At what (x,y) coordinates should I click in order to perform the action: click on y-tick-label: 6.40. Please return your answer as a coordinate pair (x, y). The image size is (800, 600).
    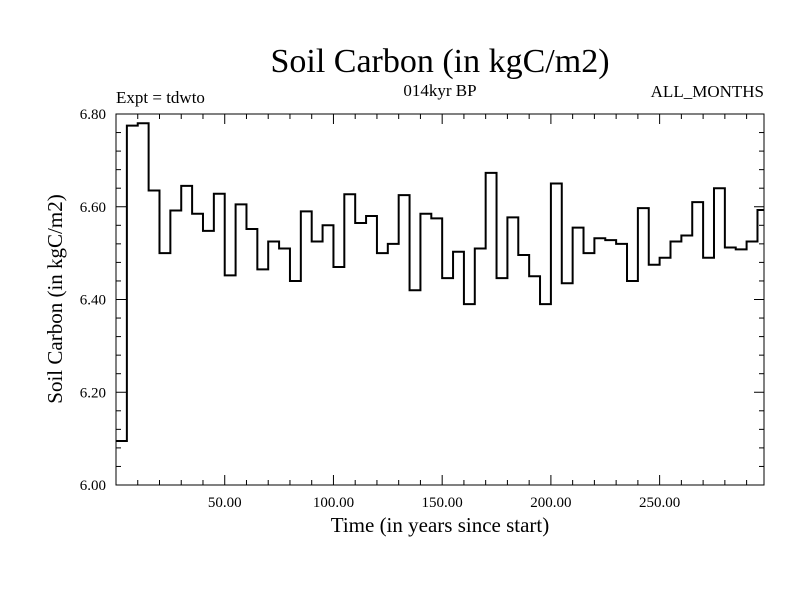
    Looking at the image, I should click on (93, 301).